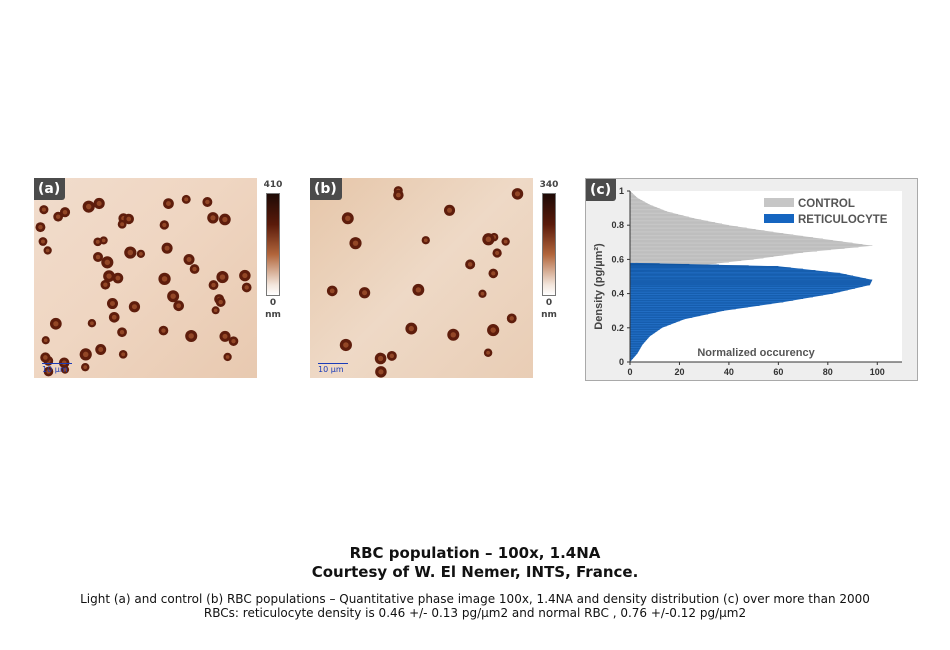 The image size is (950, 650). Describe the element at coordinates (549, 244) in the screenshot. I see `colorbar-b` at that location.